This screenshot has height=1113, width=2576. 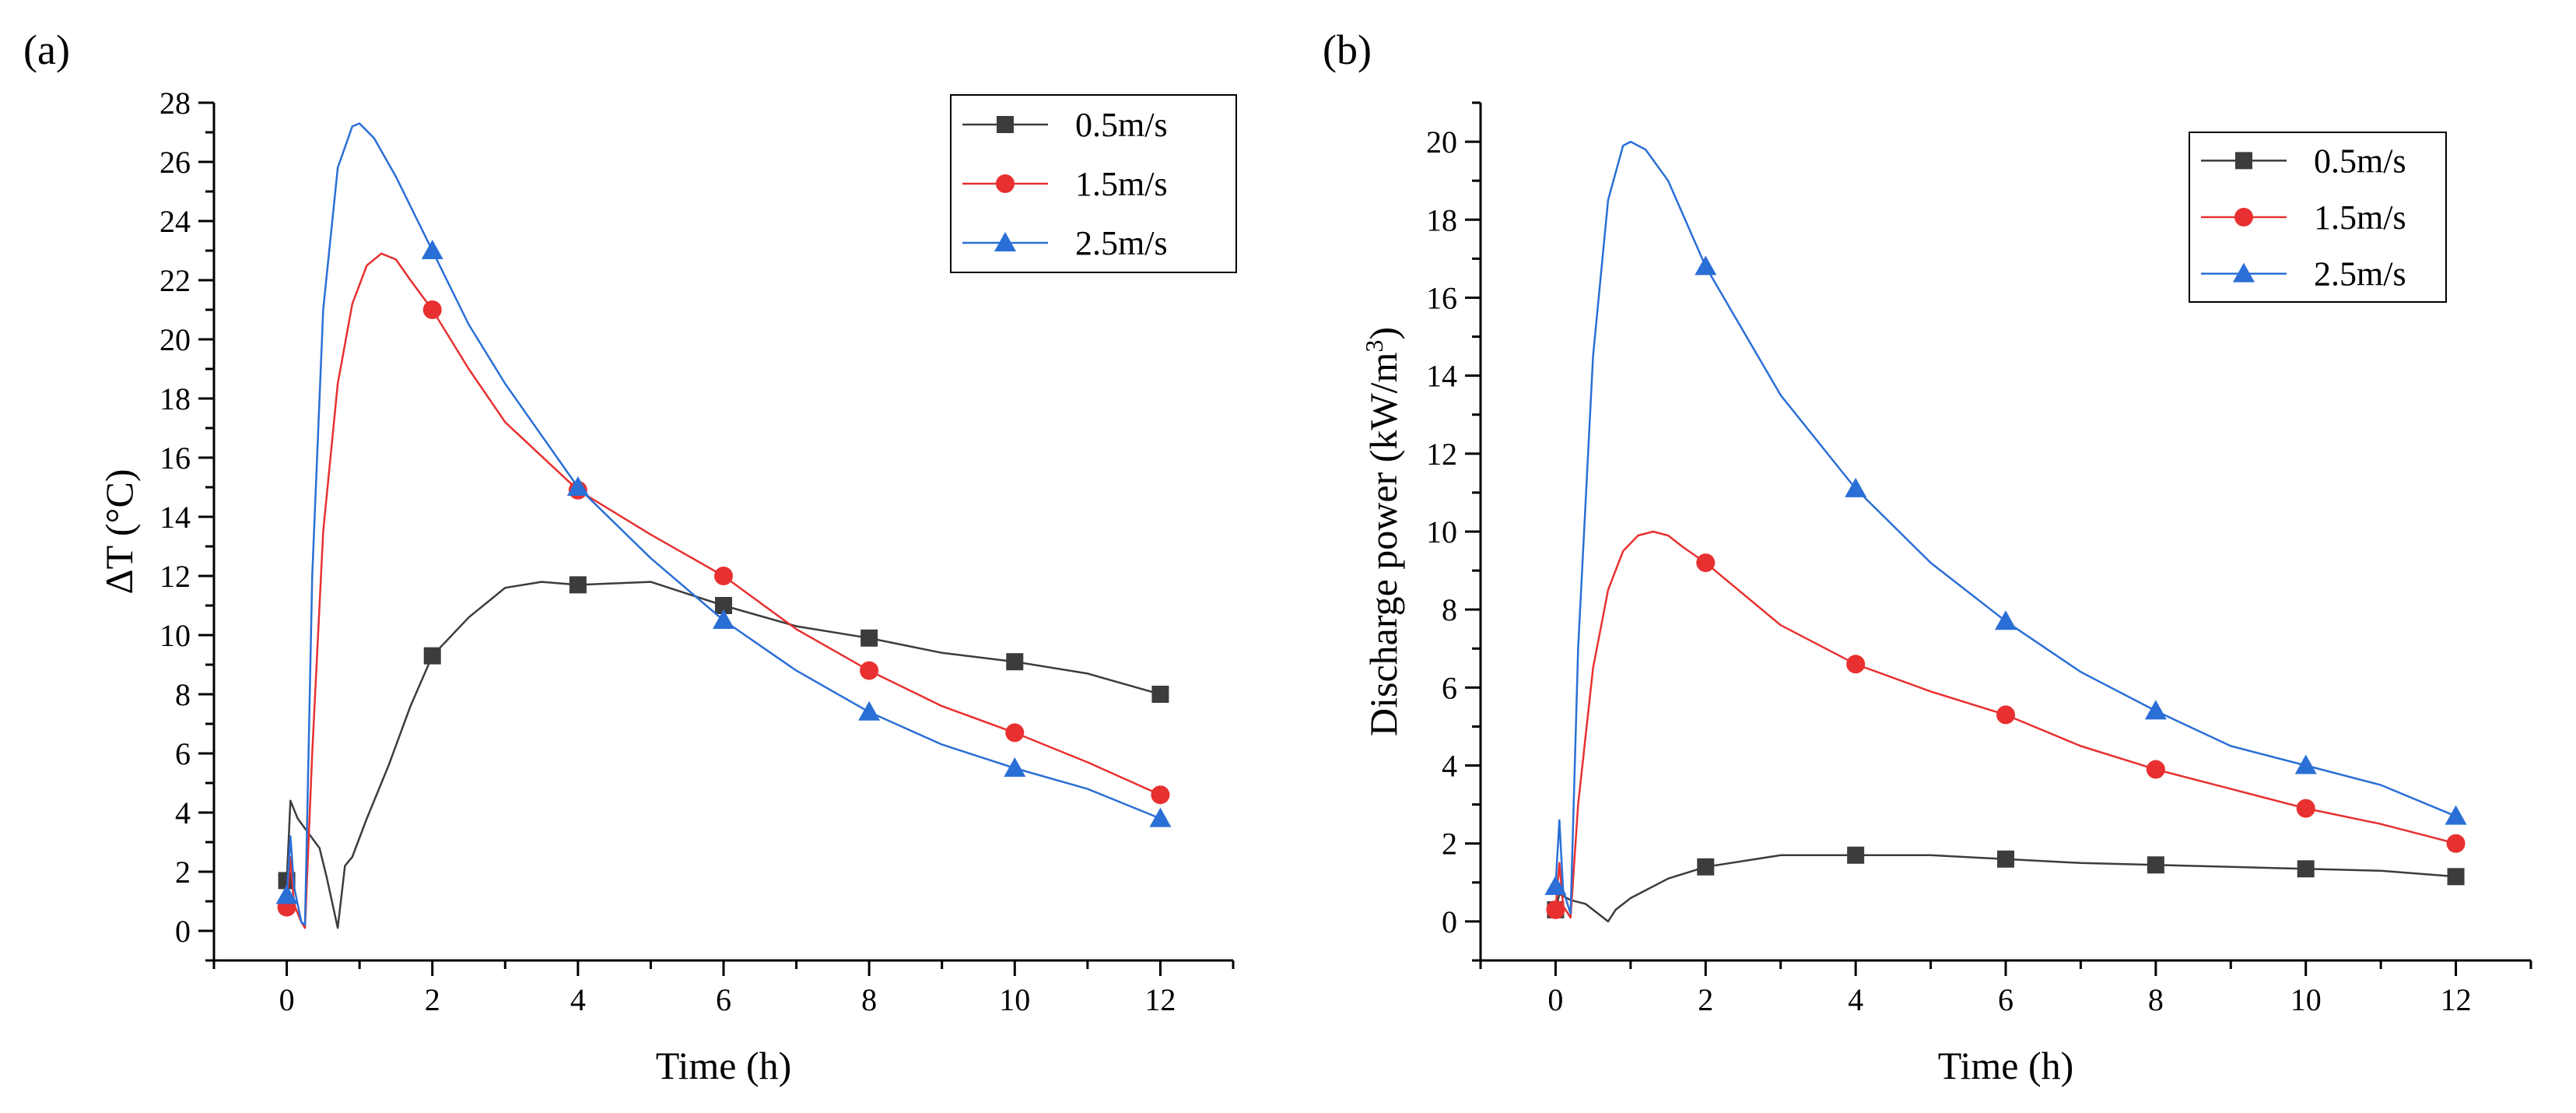 What do you see at coordinates (2006, 1065) in the screenshot?
I see `x-axis-label: Time (h)` at bounding box center [2006, 1065].